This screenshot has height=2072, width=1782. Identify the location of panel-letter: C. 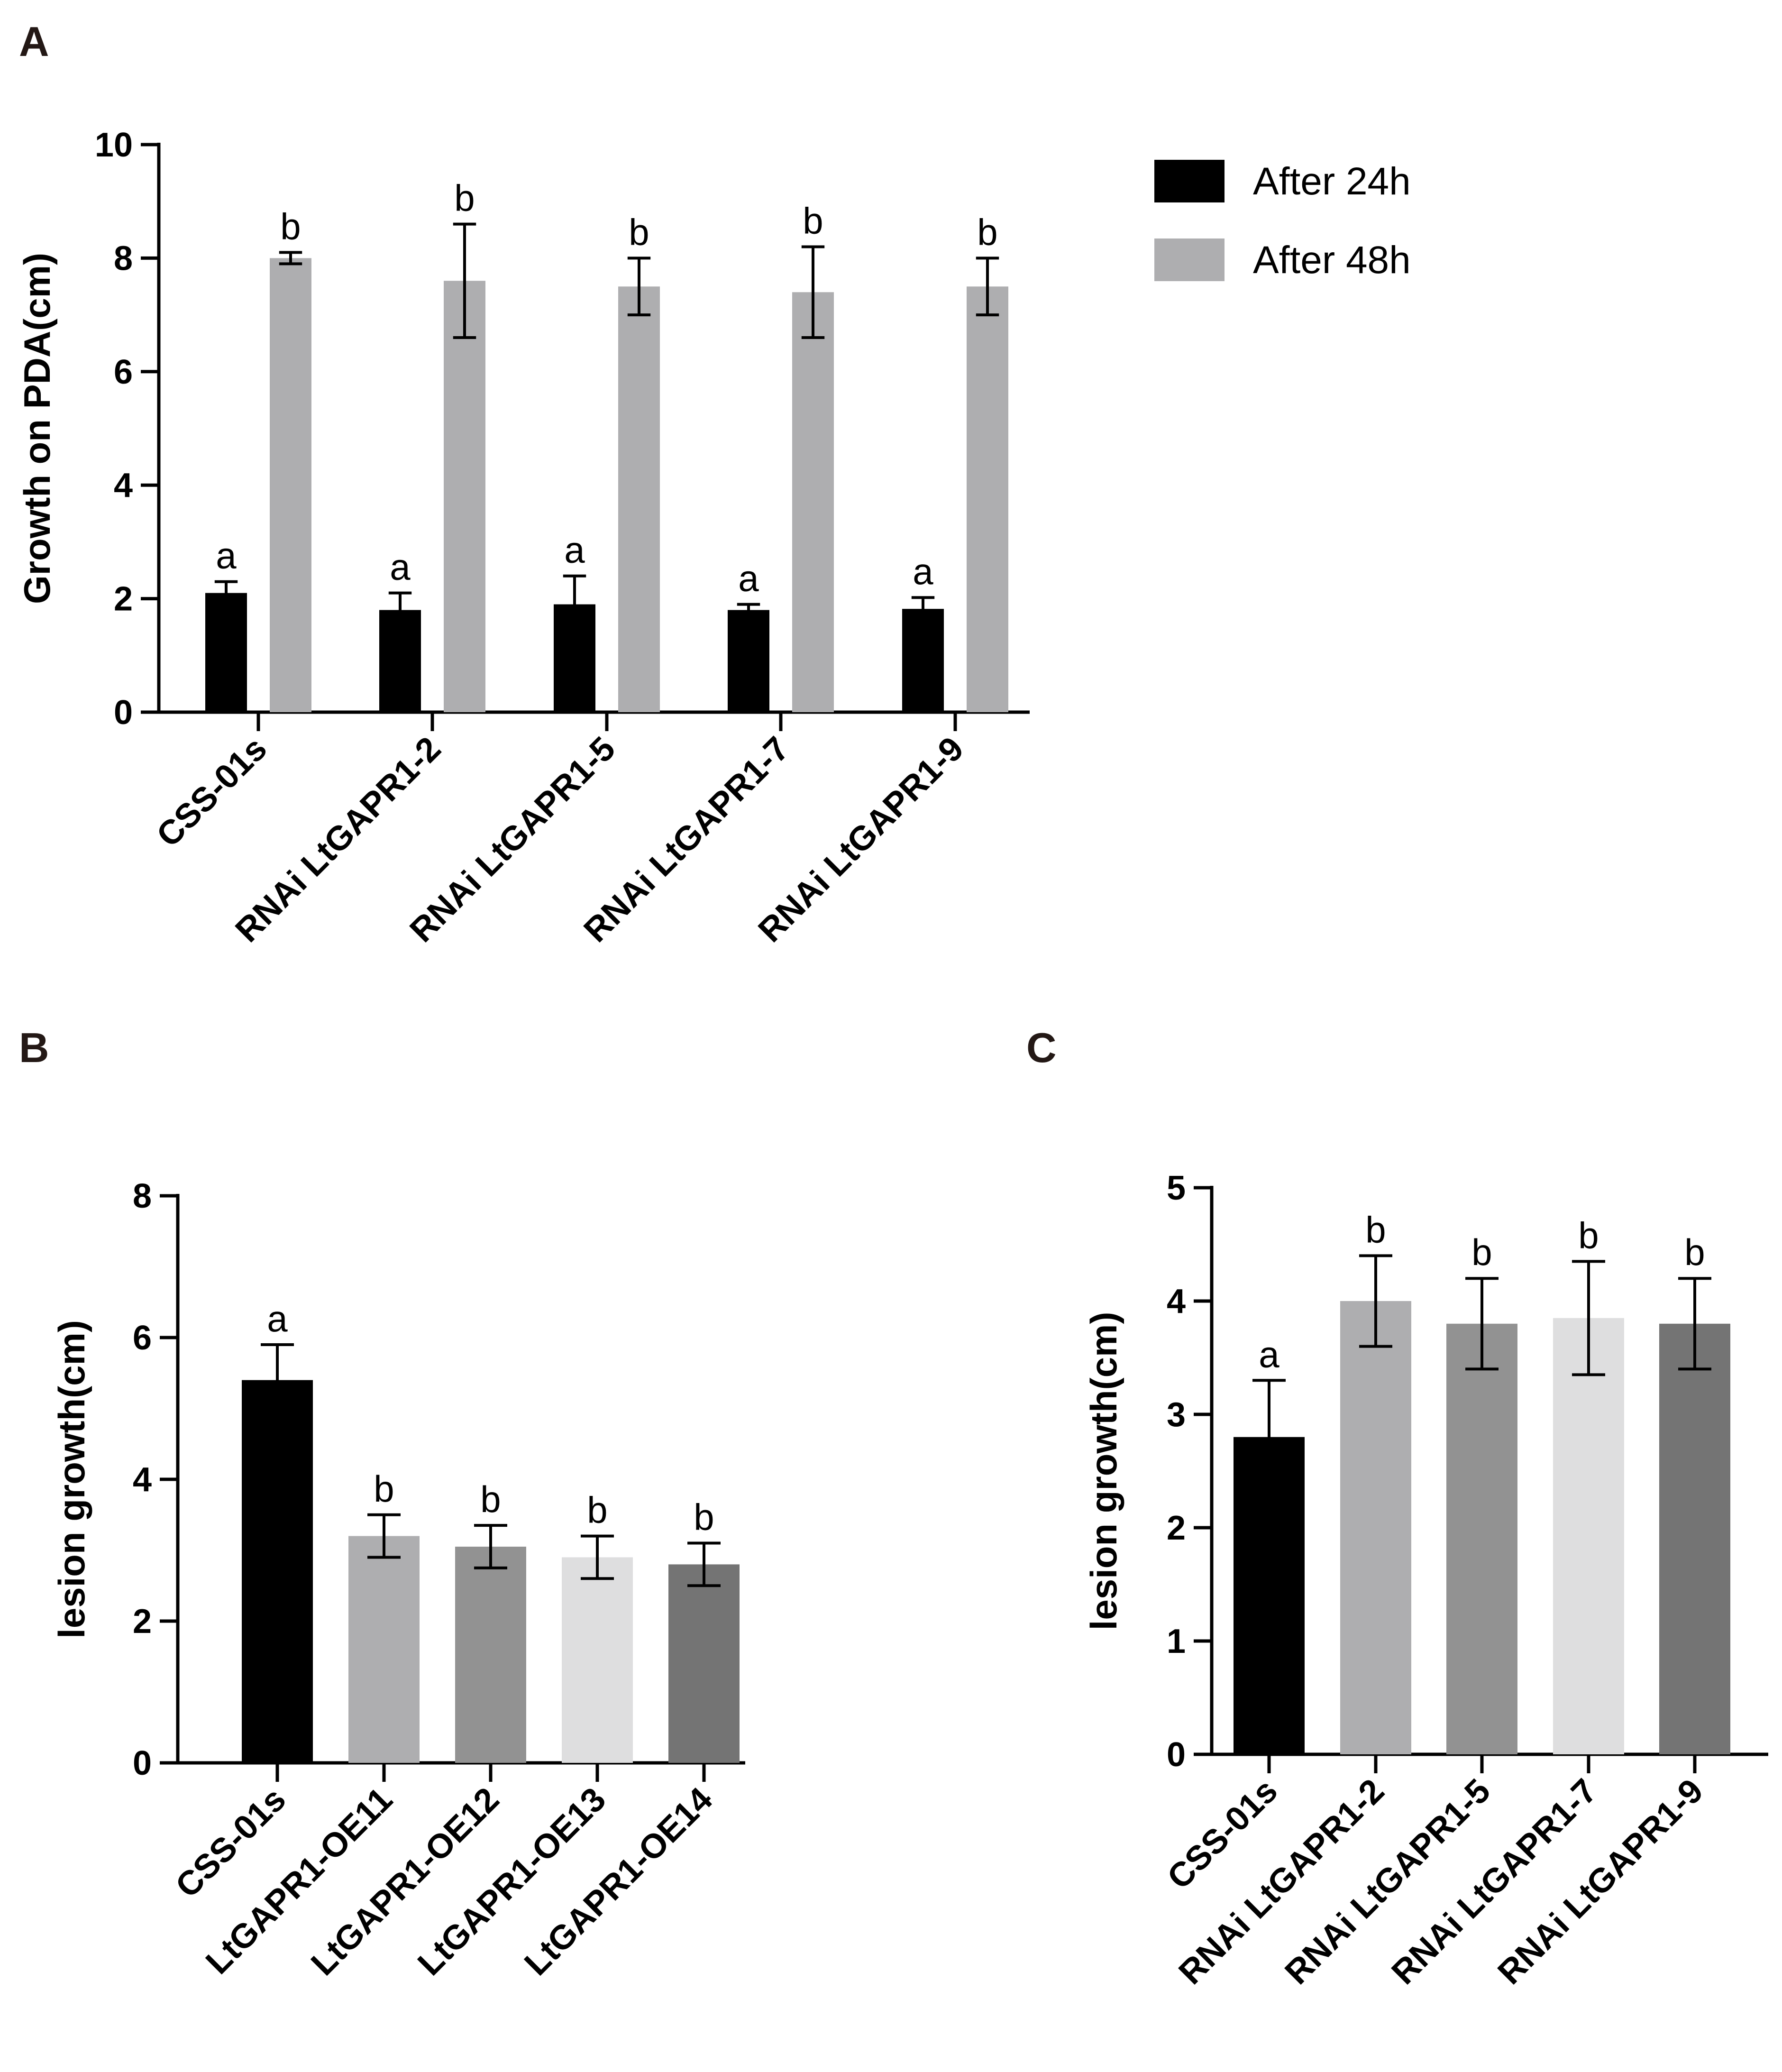
(1041, 1047).